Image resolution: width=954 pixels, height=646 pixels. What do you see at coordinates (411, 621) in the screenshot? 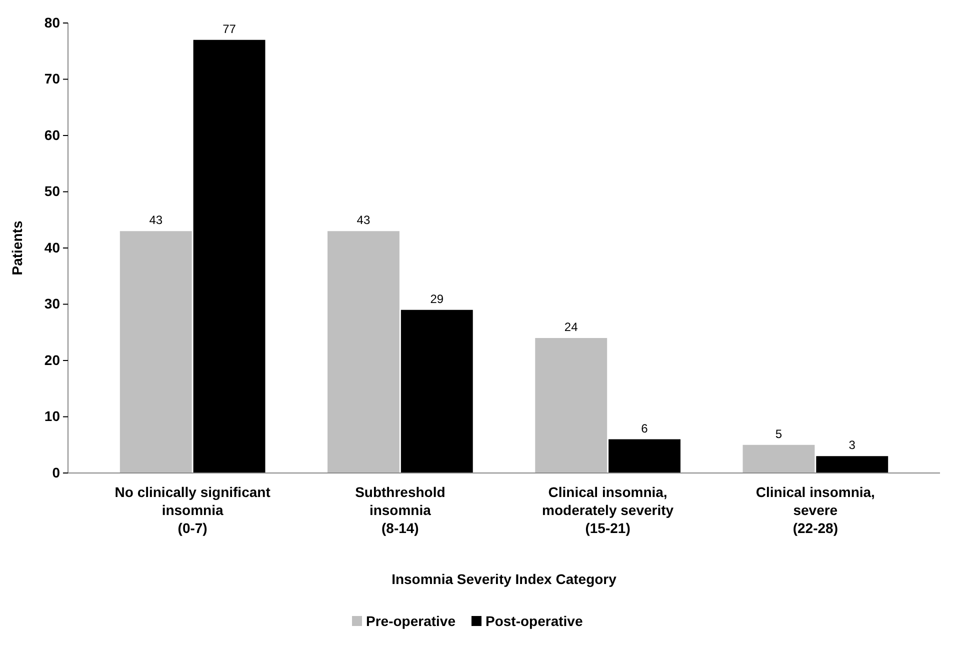
I see `legend-label: Pre-operative` at bounding box center [411, 621].